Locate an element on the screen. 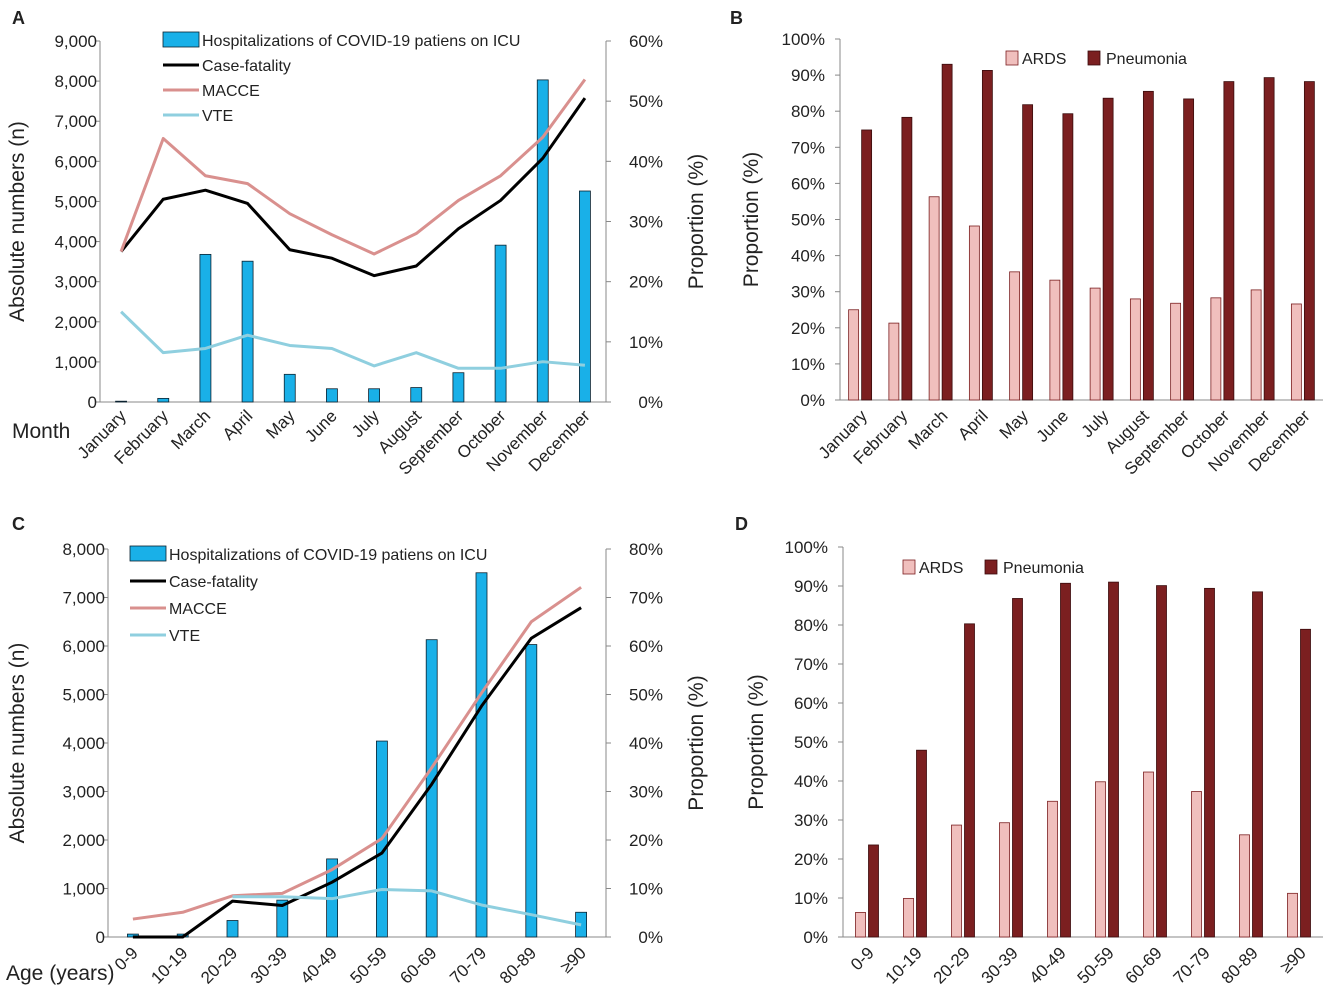 Image resolution: width=1325 pixels, height=1007 pixels. panel-letter: B is located at coordinates (736, 18).